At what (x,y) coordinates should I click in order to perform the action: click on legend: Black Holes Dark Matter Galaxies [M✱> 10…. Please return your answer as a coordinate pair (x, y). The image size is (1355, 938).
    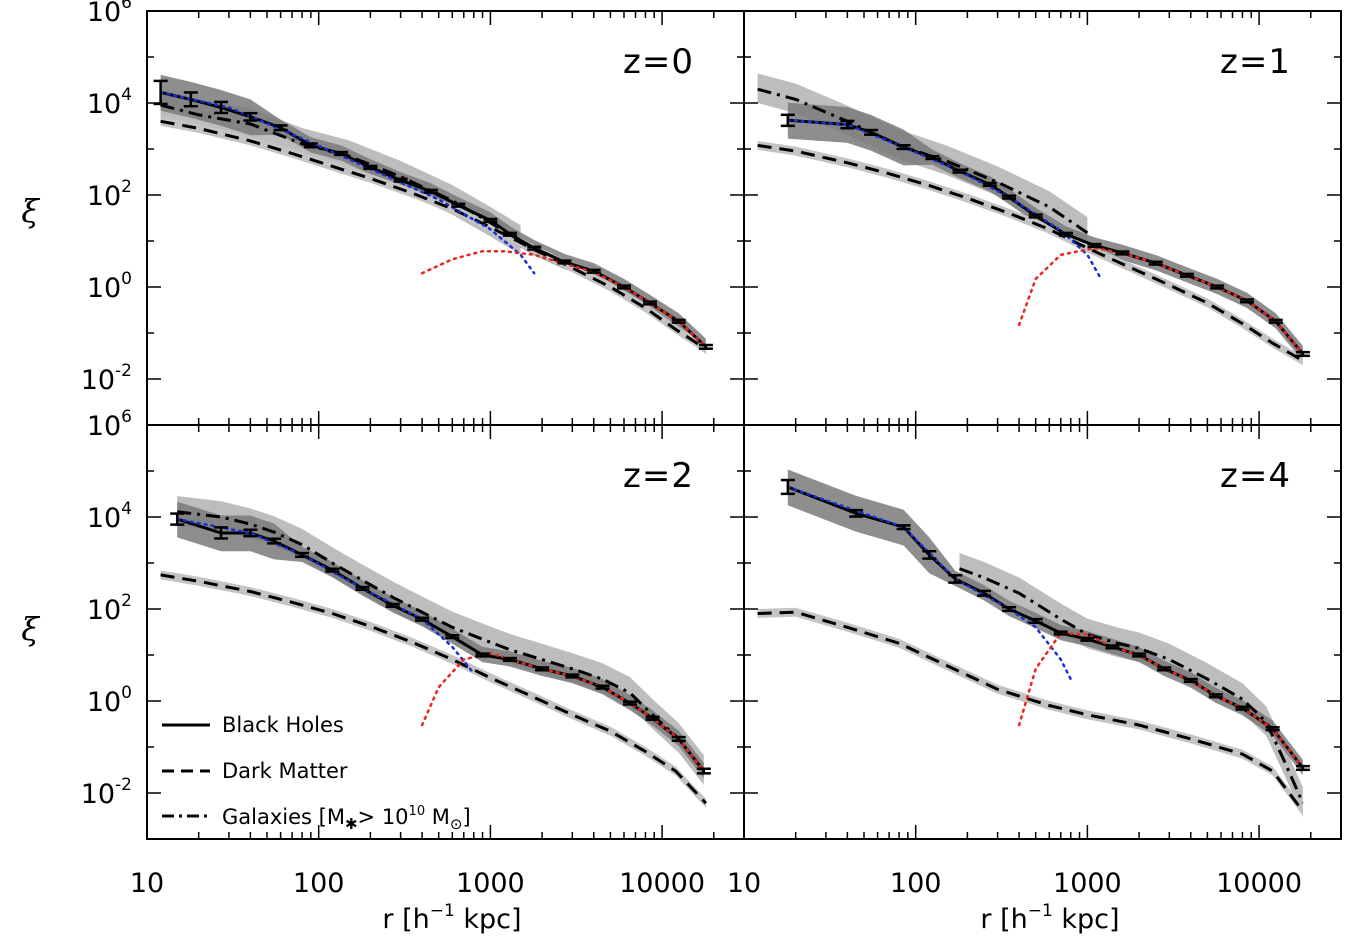
    Looking at the image, I should click on (316, 773).